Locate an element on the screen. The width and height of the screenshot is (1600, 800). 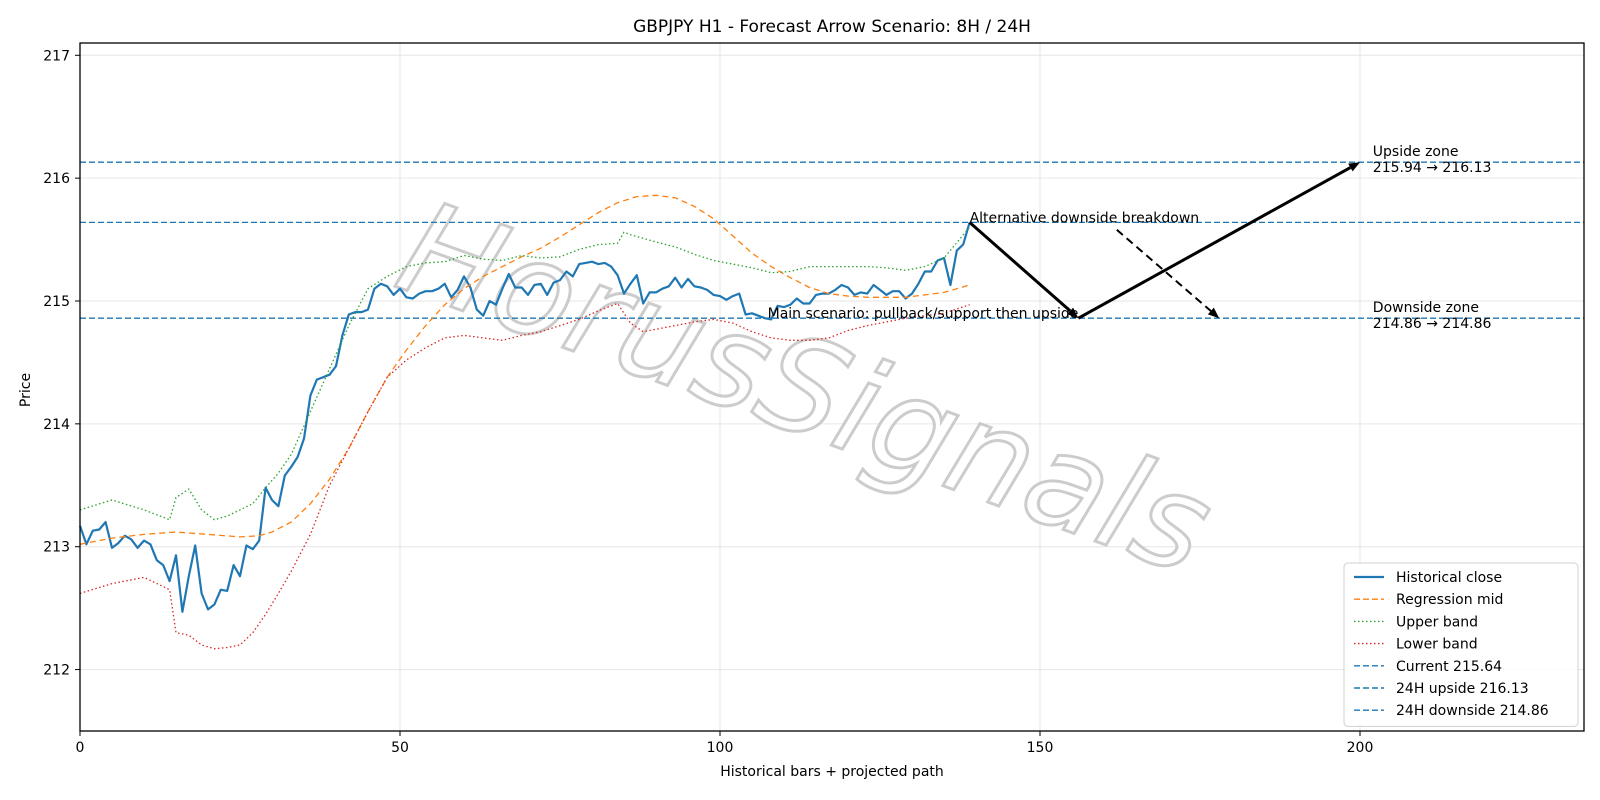
legend-label: Regression mid is located at coordinates (1449, 600).